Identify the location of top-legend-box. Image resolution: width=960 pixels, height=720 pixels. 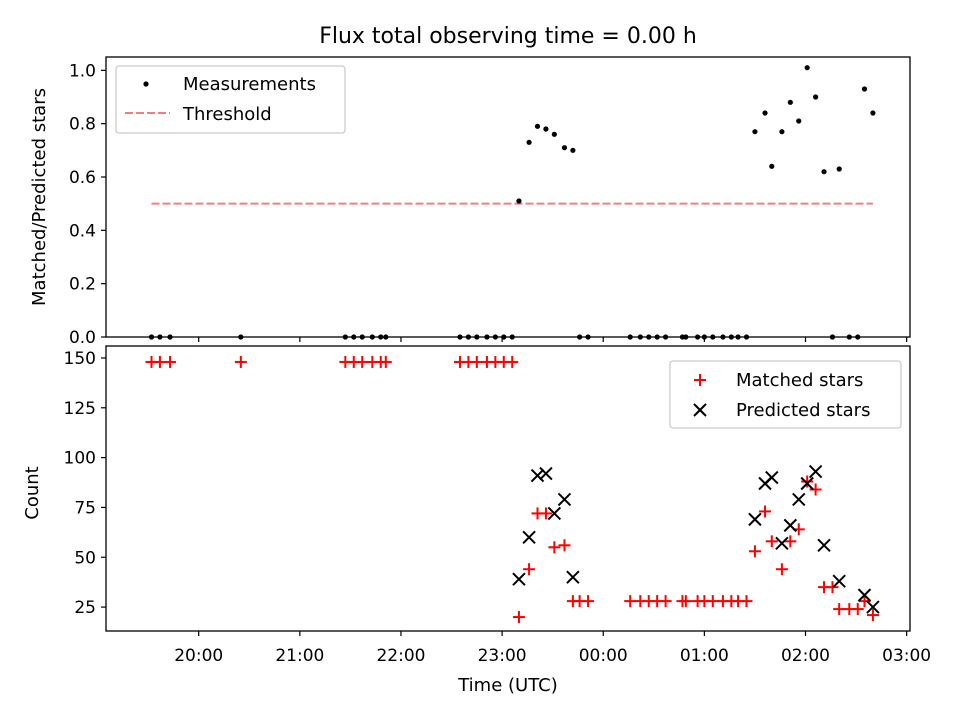
(230, 99).